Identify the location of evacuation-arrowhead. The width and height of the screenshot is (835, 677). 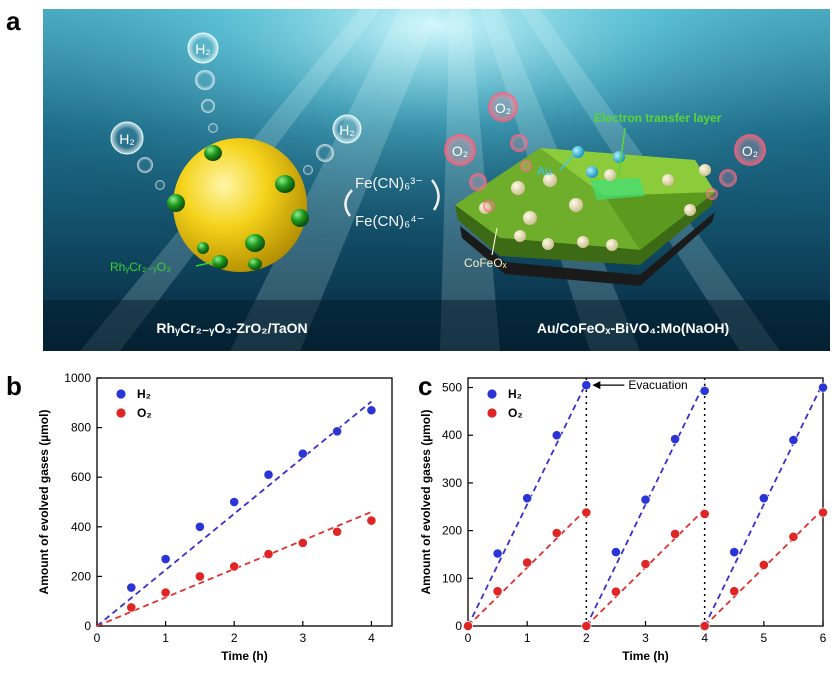
(596, 385).